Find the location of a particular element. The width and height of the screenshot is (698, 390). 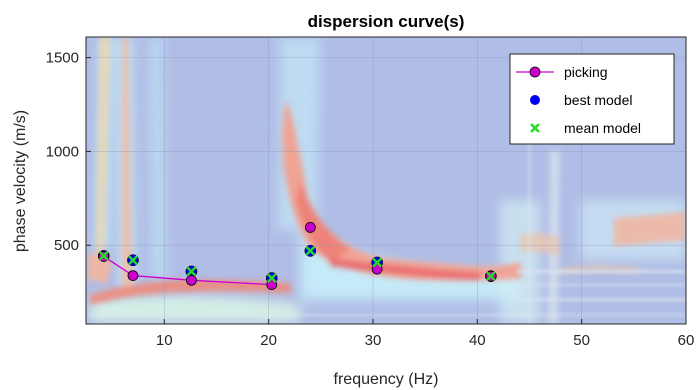

legend-label-best-model: best model is located at coordinates (598, 100).